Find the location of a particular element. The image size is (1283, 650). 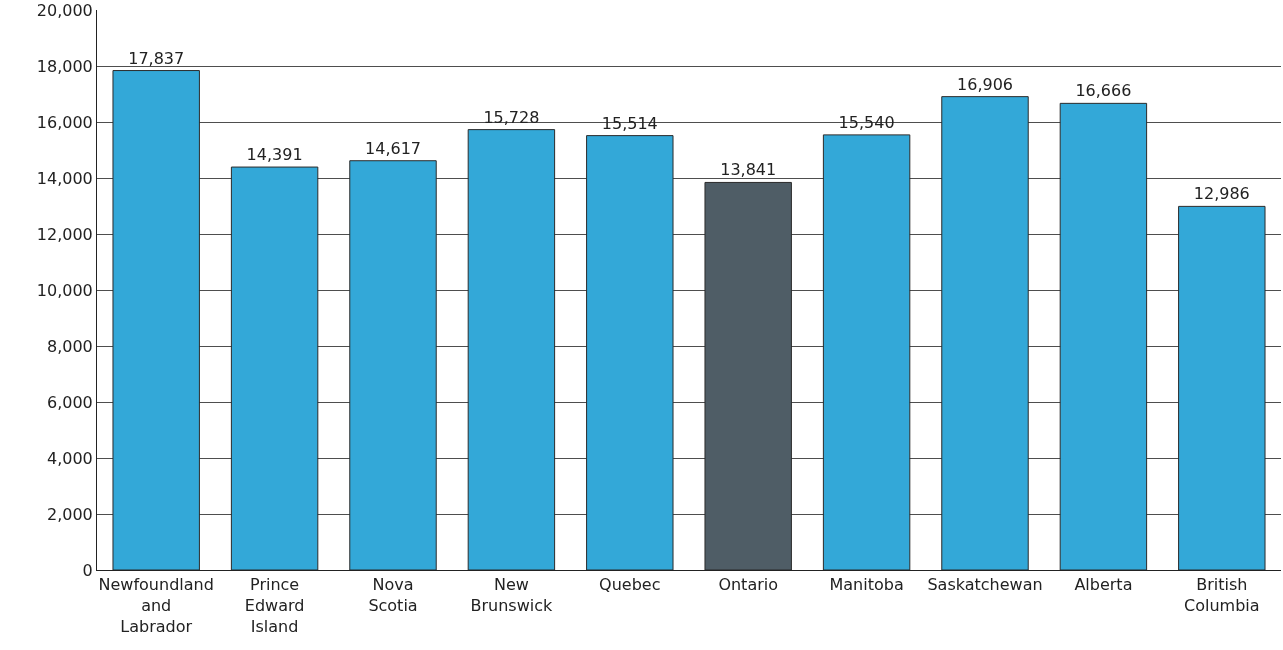

x-tick-label: British Columbia is located at coordinates (1222, 595).